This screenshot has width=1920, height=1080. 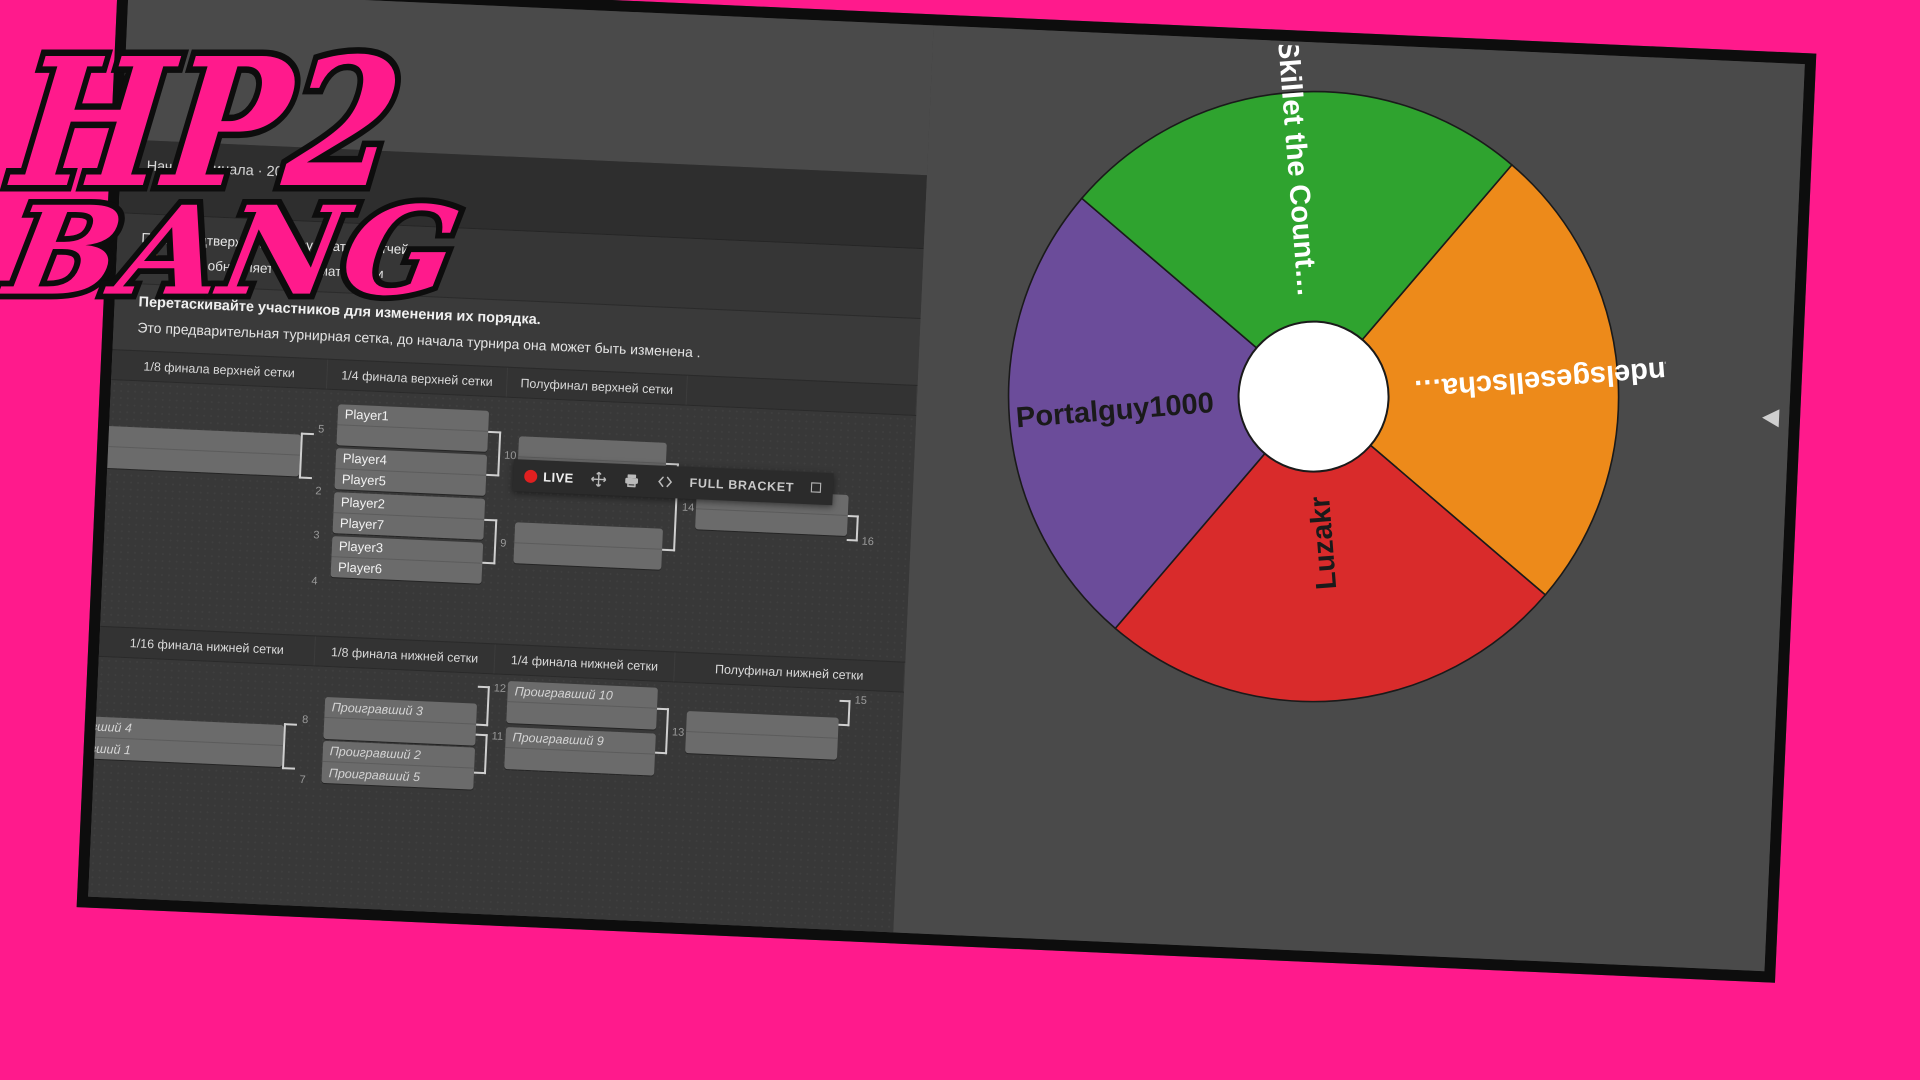 What do you see at coordinates (500, 688) in the screenshot?
I see `match-number: 12` at bounding box center [500, 688].